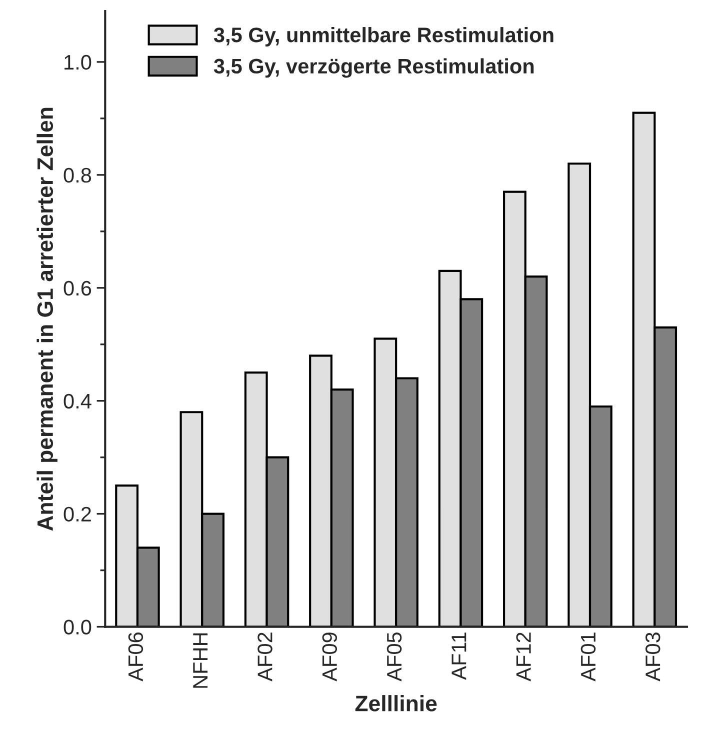 This screenshot has height=740, width=701. What do you see at coordinates (396, 703) in the screenshot?
I see `x-axis-title: Zelllinie` at bounding box center [396, 703].